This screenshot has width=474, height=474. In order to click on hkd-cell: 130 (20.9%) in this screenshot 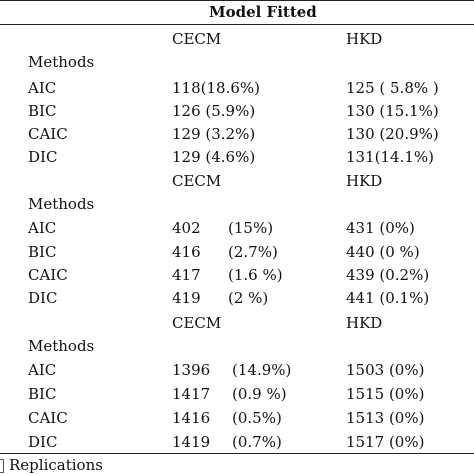, I will do `click(392, 134)`.